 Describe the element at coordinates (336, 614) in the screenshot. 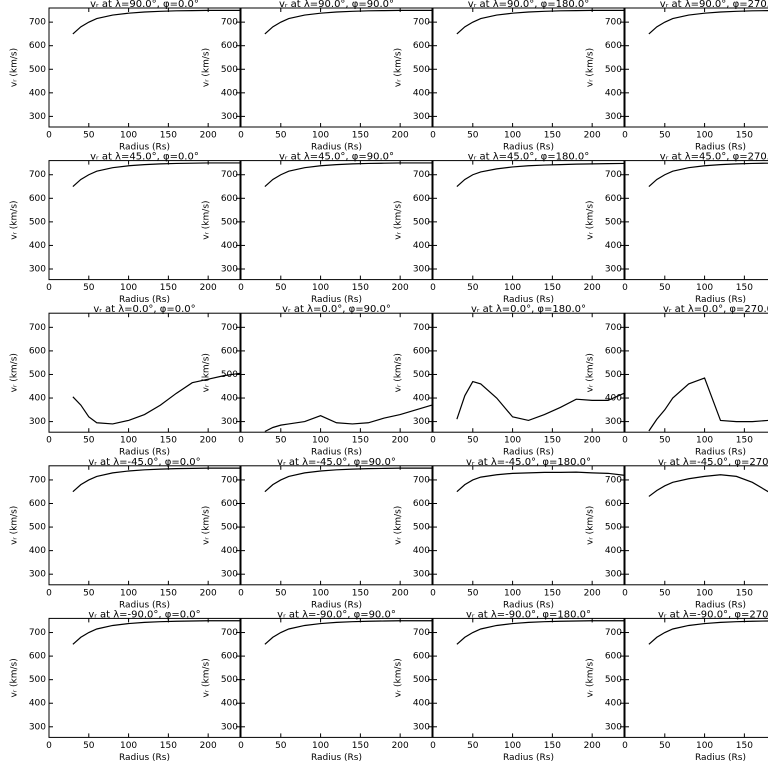

I see `chart-title: vᵣ at λ=-90.0°, φ=90.0°` at that location.